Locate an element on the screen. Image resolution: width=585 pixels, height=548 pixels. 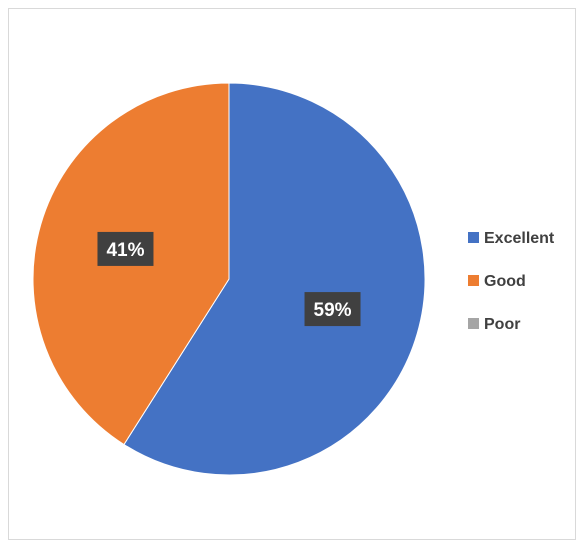
legend-swatch-good is located at coordinates (473, 280).